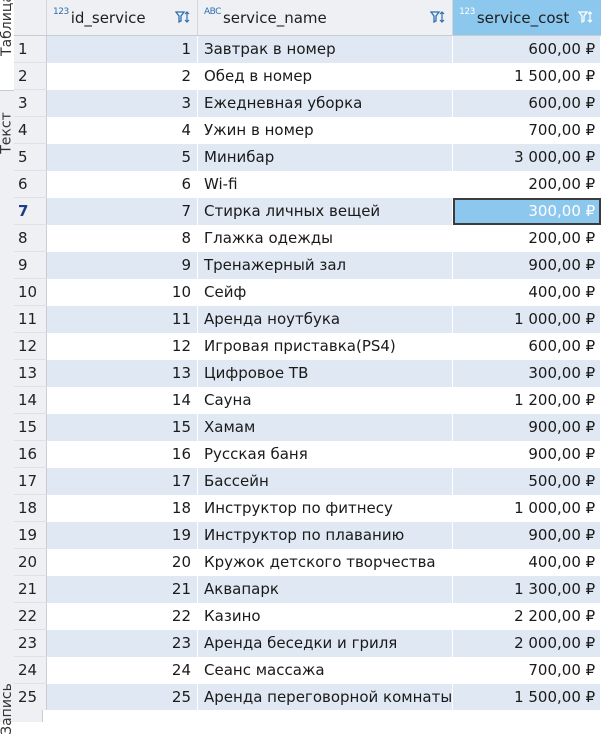 The width and height of the screenshot is (609, 735). Describe the element at coordinates (122, 616) in the screenshot. I see `cell-id-service: 22` at that location.